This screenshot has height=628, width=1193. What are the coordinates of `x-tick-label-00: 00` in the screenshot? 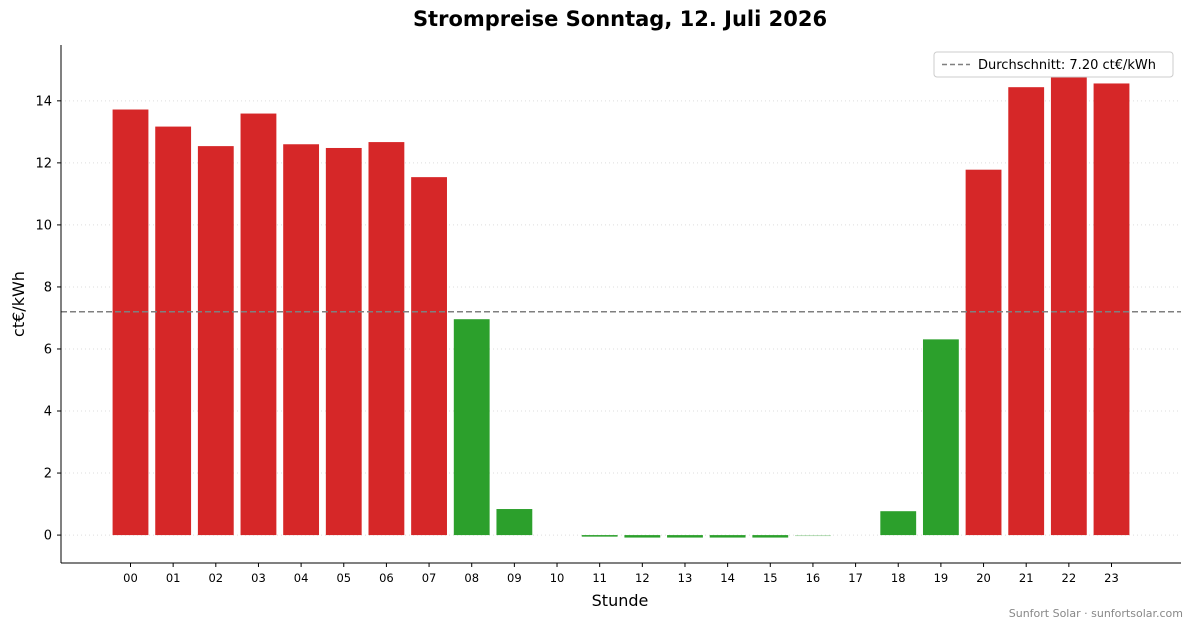 It's located at (130, 578).